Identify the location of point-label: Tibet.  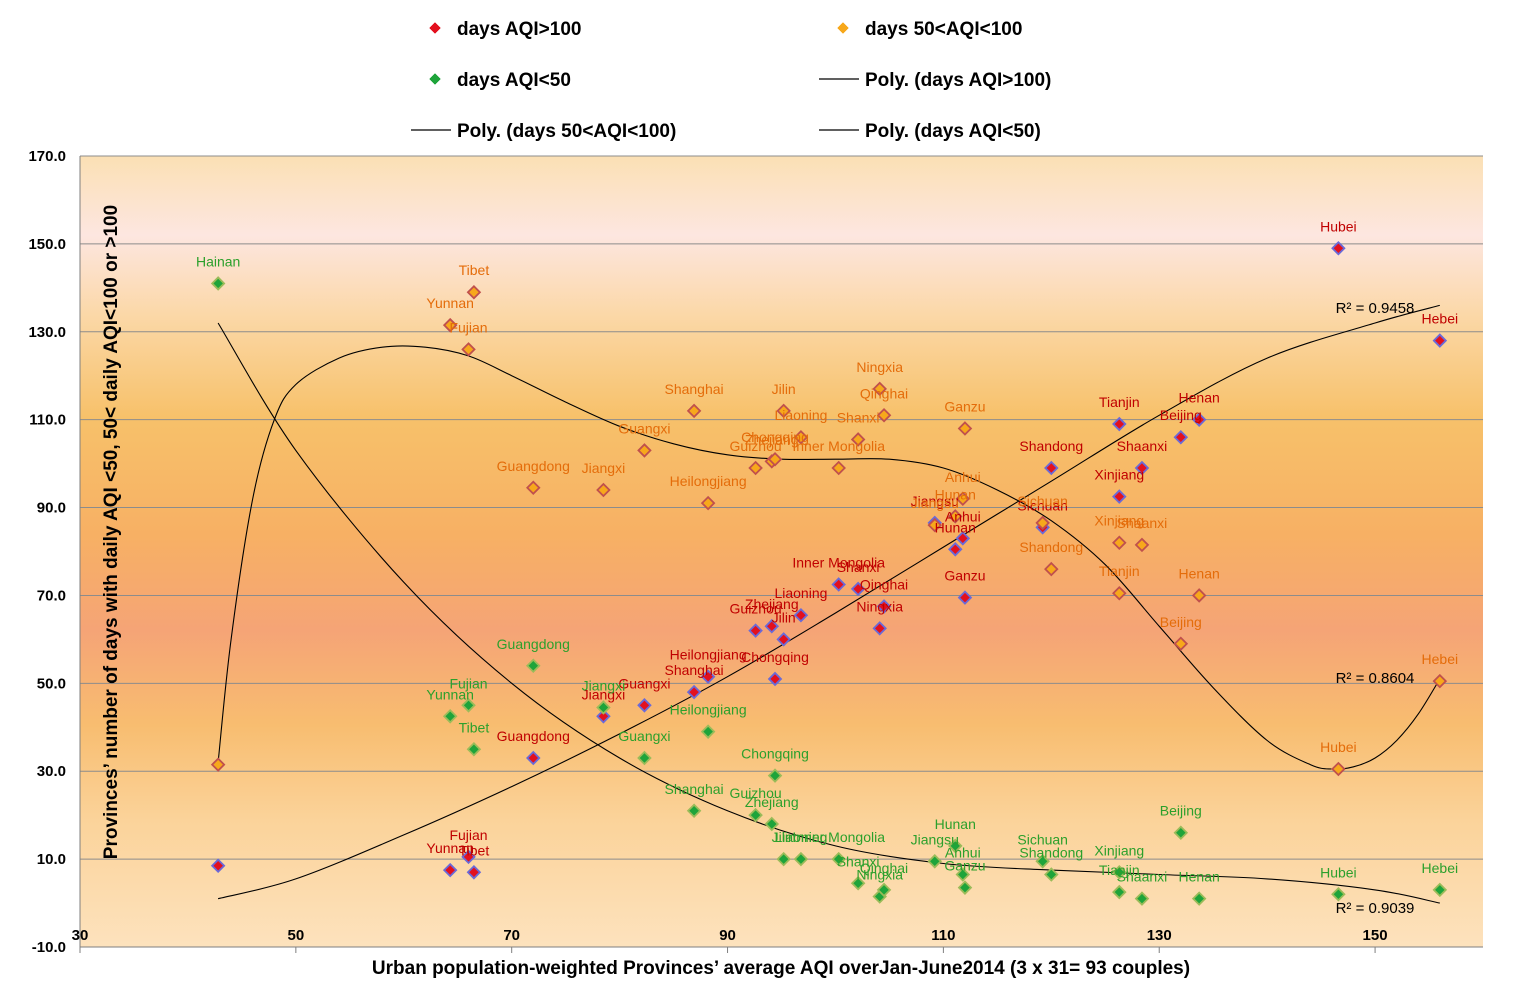
(474, 850).